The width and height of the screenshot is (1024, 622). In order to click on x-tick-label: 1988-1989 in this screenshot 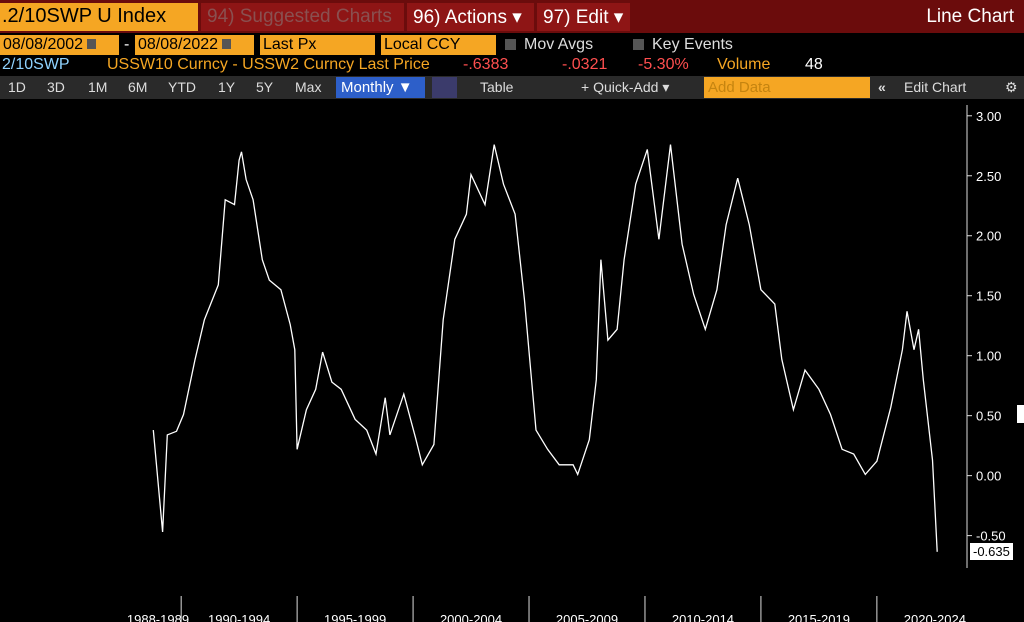, I will do `click(158, 617)`.